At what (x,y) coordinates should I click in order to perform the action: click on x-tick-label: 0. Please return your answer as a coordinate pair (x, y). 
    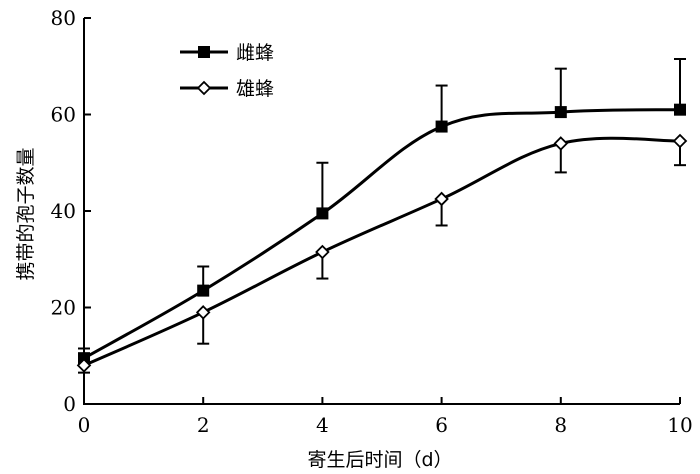
    Looking at the image, I should click on (84, 425).